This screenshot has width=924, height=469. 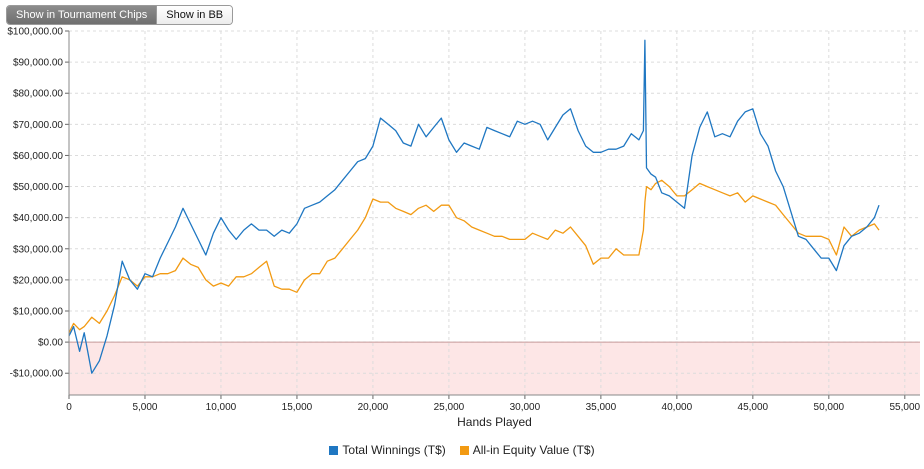 I want to click on x-tick-label: 0, so click(x=69, y=407).